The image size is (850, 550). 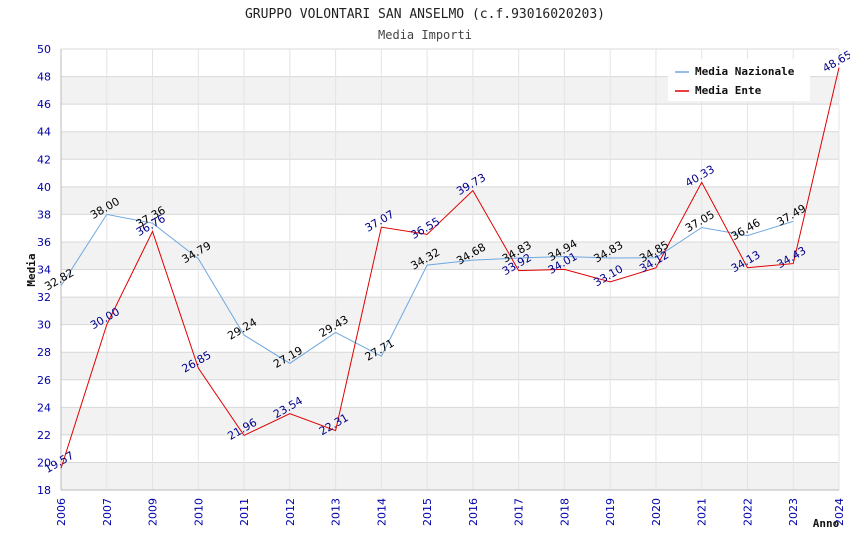 What do you see at coordinates (745, 71) in the screenshot?
I see `legend-label-media-nazionale: Media Nazionale` at bounding box center [745, 71].